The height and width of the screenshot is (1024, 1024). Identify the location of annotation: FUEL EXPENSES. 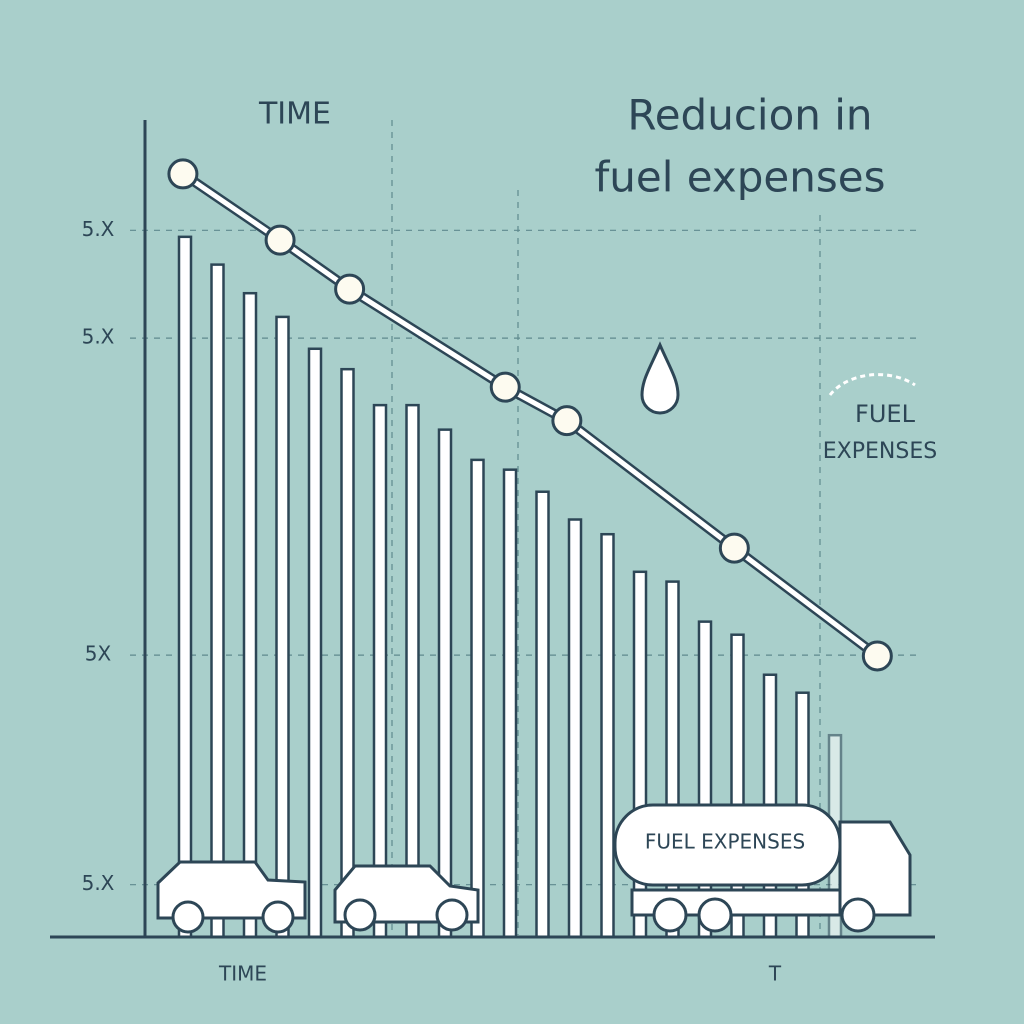
(725, 842).